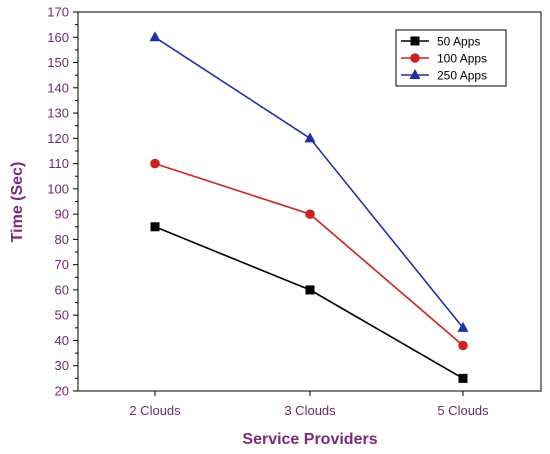 The width and height of the screenshot is (550, 454). Describe the element at coordinates (58, 12) in the screenshot. I see `y-tick-label: 170` at that location.